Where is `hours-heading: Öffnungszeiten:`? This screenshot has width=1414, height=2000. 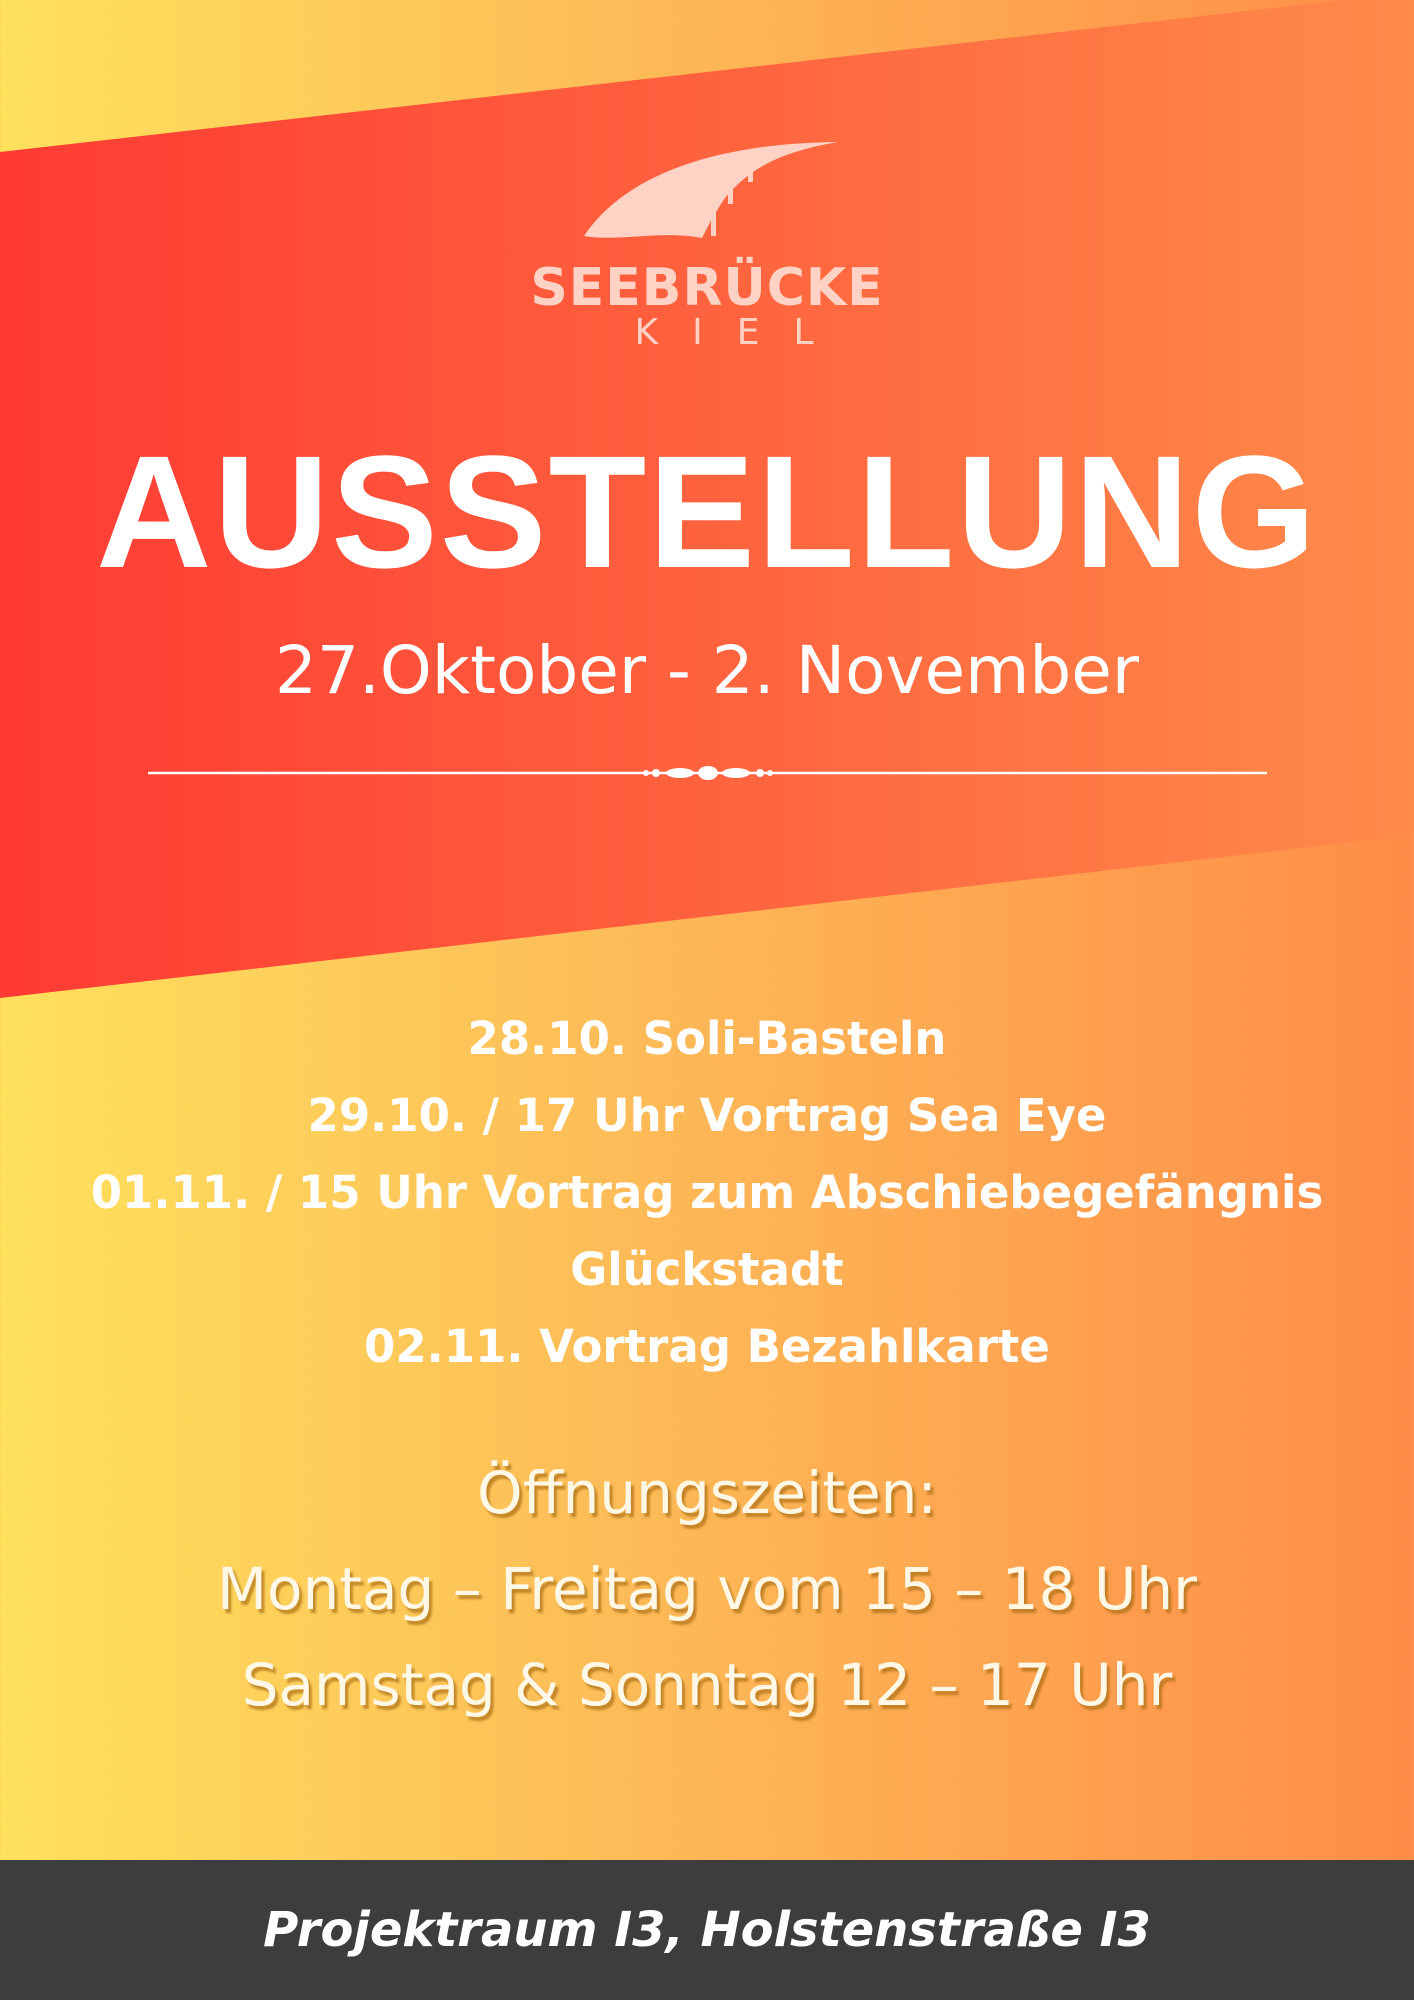
hours-heading: Öffnungszeiten: is located at coordinates (707, 1493).